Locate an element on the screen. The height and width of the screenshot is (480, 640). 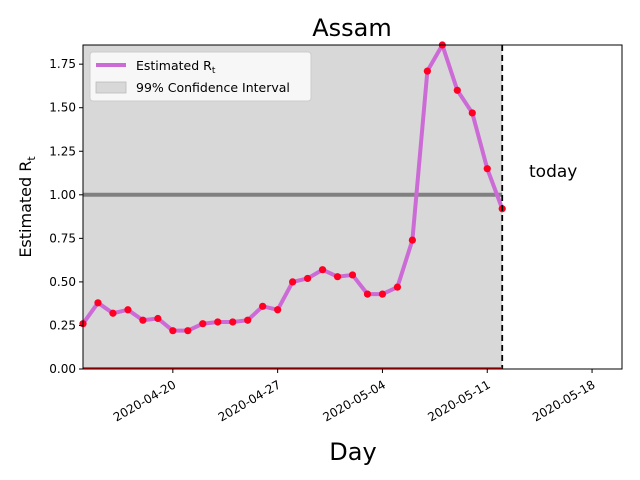
chart-title: Assam is located at coordinates (352, 28).